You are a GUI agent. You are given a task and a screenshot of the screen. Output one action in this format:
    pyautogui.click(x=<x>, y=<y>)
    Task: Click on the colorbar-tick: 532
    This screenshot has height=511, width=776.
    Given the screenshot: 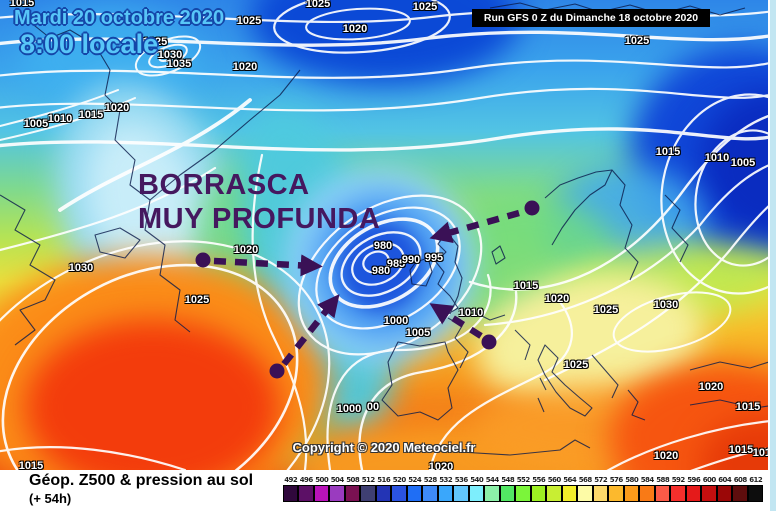 What is the action you would take?
    pyautogui.click(x=446, y=480)
    